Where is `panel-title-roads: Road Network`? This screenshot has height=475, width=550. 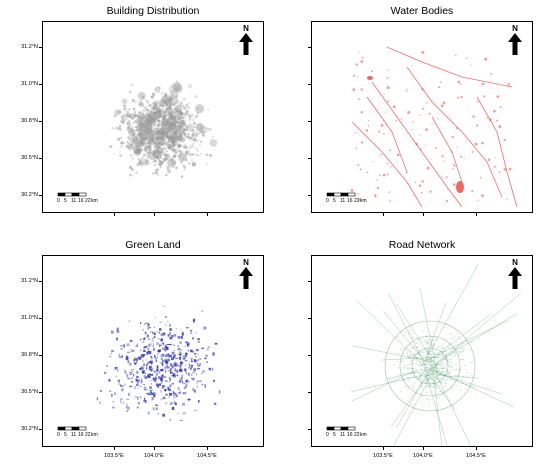 panel-title-roads: Road Network is located at coordinates (422, 245).